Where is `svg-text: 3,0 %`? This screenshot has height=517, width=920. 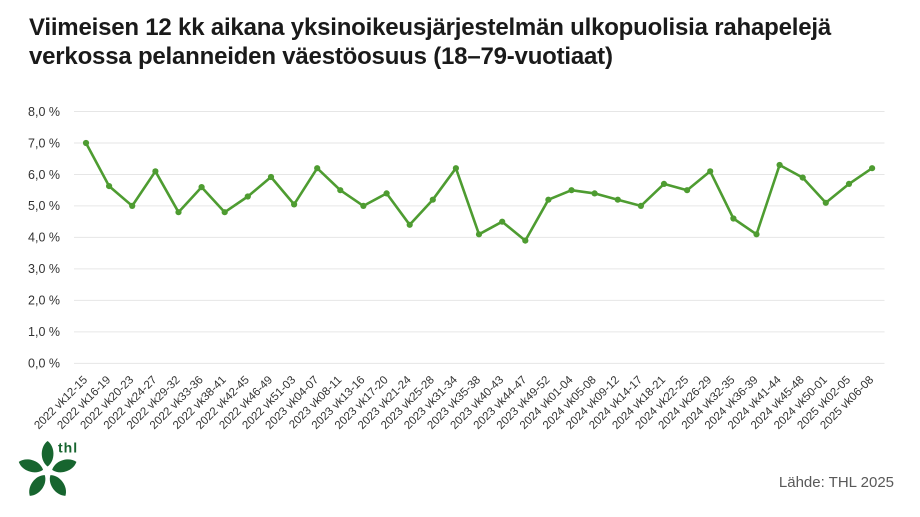 svg-text: 3,0 % is located at coordinates (44, 269).